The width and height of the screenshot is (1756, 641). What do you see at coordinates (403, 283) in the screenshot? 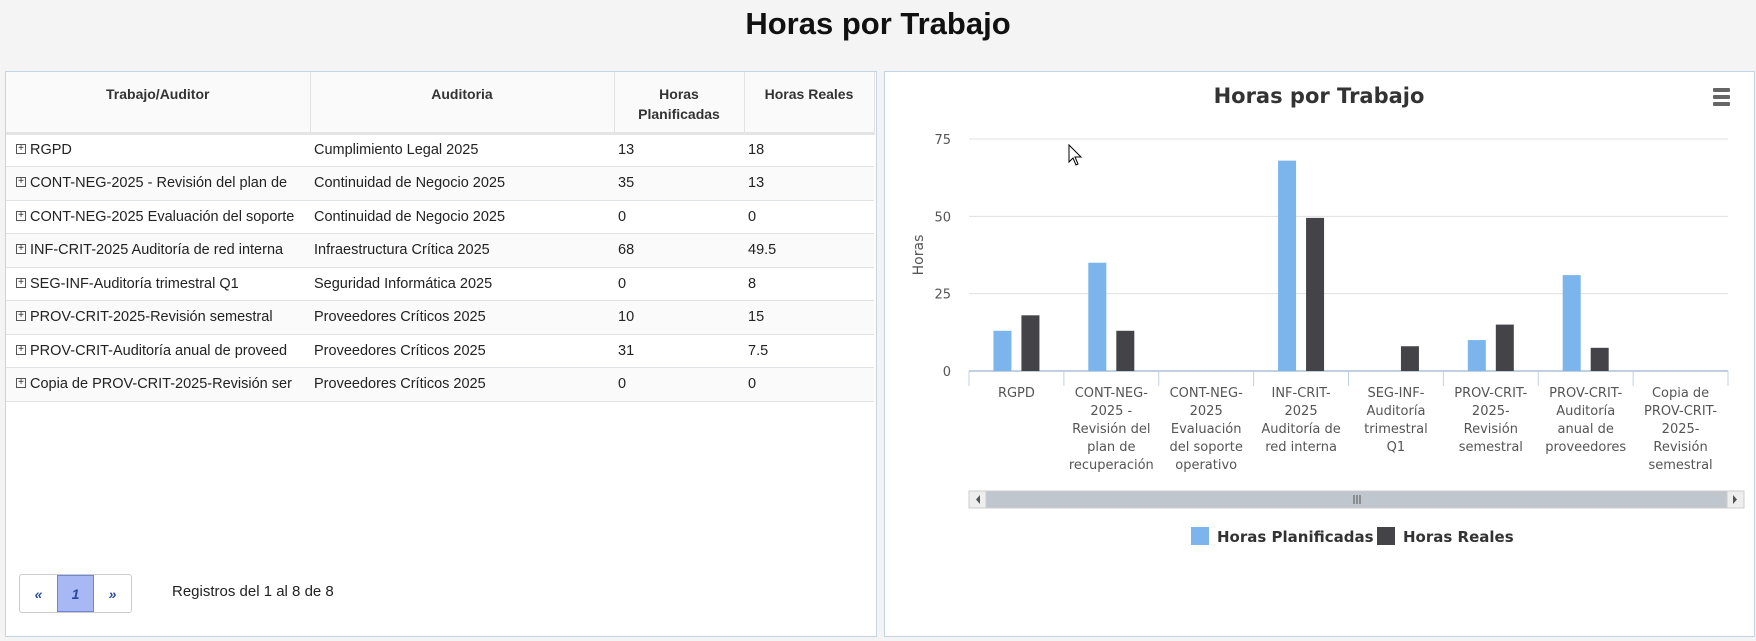
I see `cell-text: Seguridad Informática 2025` at bounding box center [403, 283].